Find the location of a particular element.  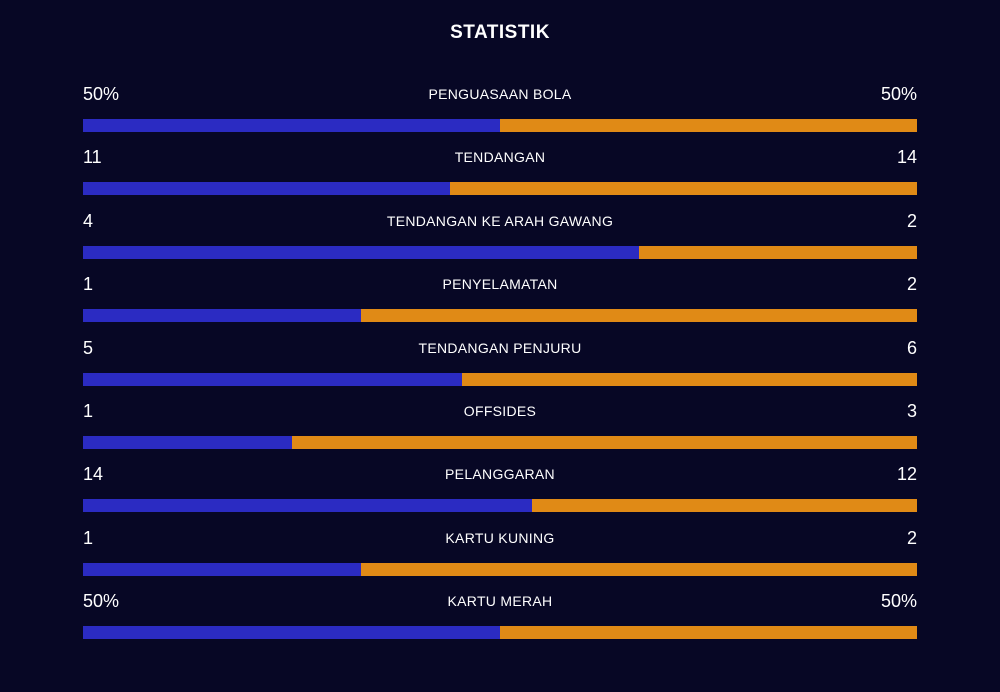

home-value: 11 is located at coordinates (92, 157).